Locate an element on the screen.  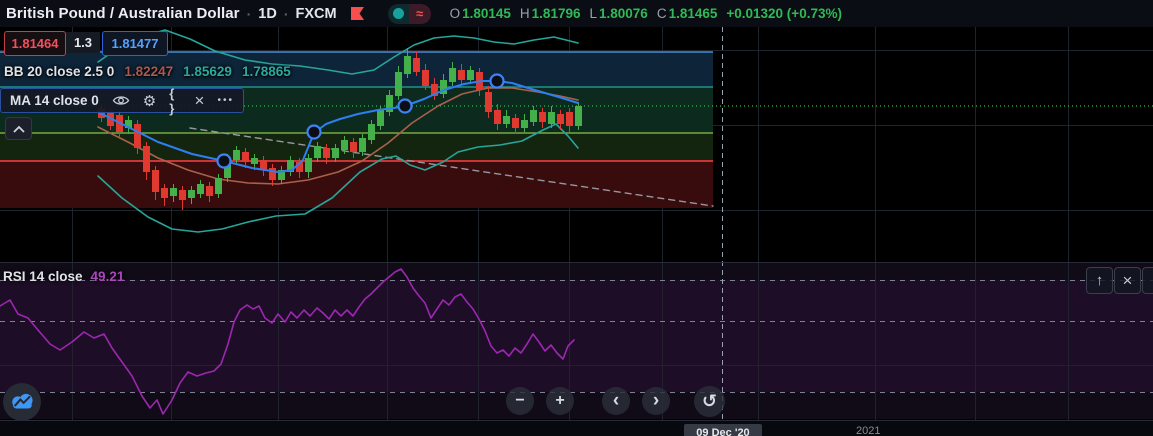
scroll-right-button: › is located at coordinates (656, 401).